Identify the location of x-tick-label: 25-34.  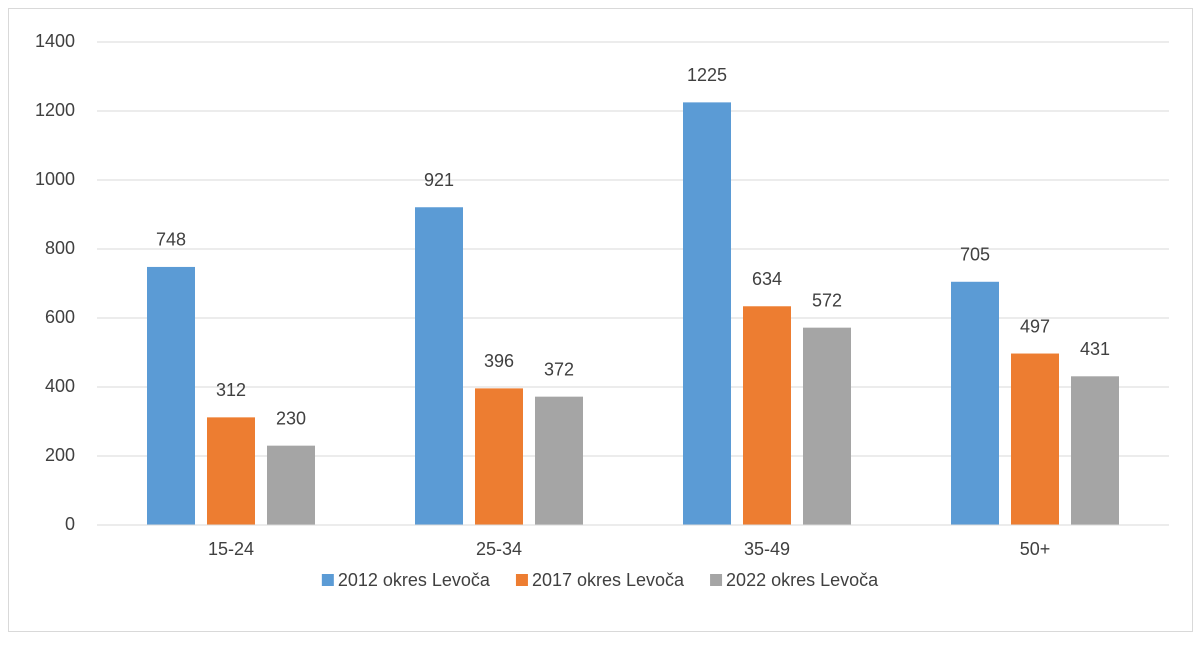
(499, 549).